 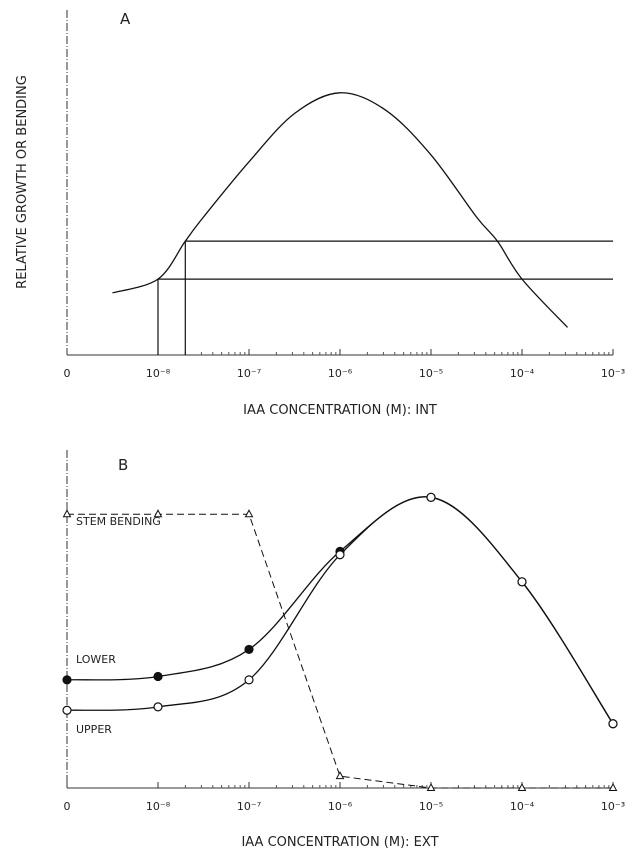 What do you see at coordinates (123, 465) in the screenshot?
I see `panel-label: B` at bounding box center [123, 465].